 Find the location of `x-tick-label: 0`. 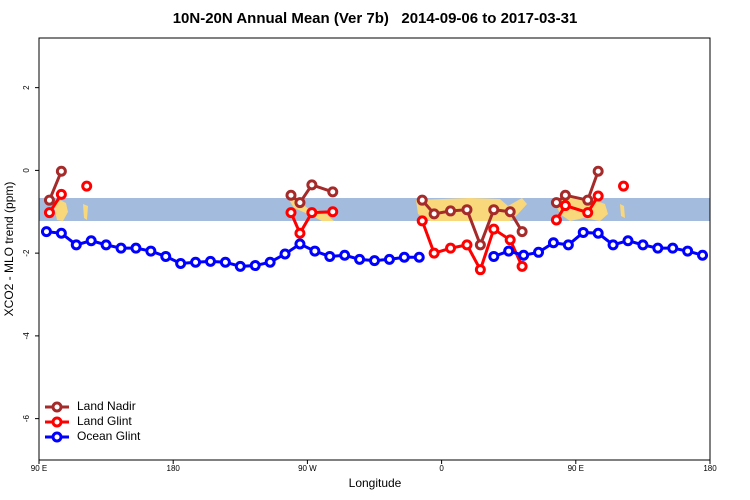

x-tick-label: 0 is located at coordinates (441, 468).